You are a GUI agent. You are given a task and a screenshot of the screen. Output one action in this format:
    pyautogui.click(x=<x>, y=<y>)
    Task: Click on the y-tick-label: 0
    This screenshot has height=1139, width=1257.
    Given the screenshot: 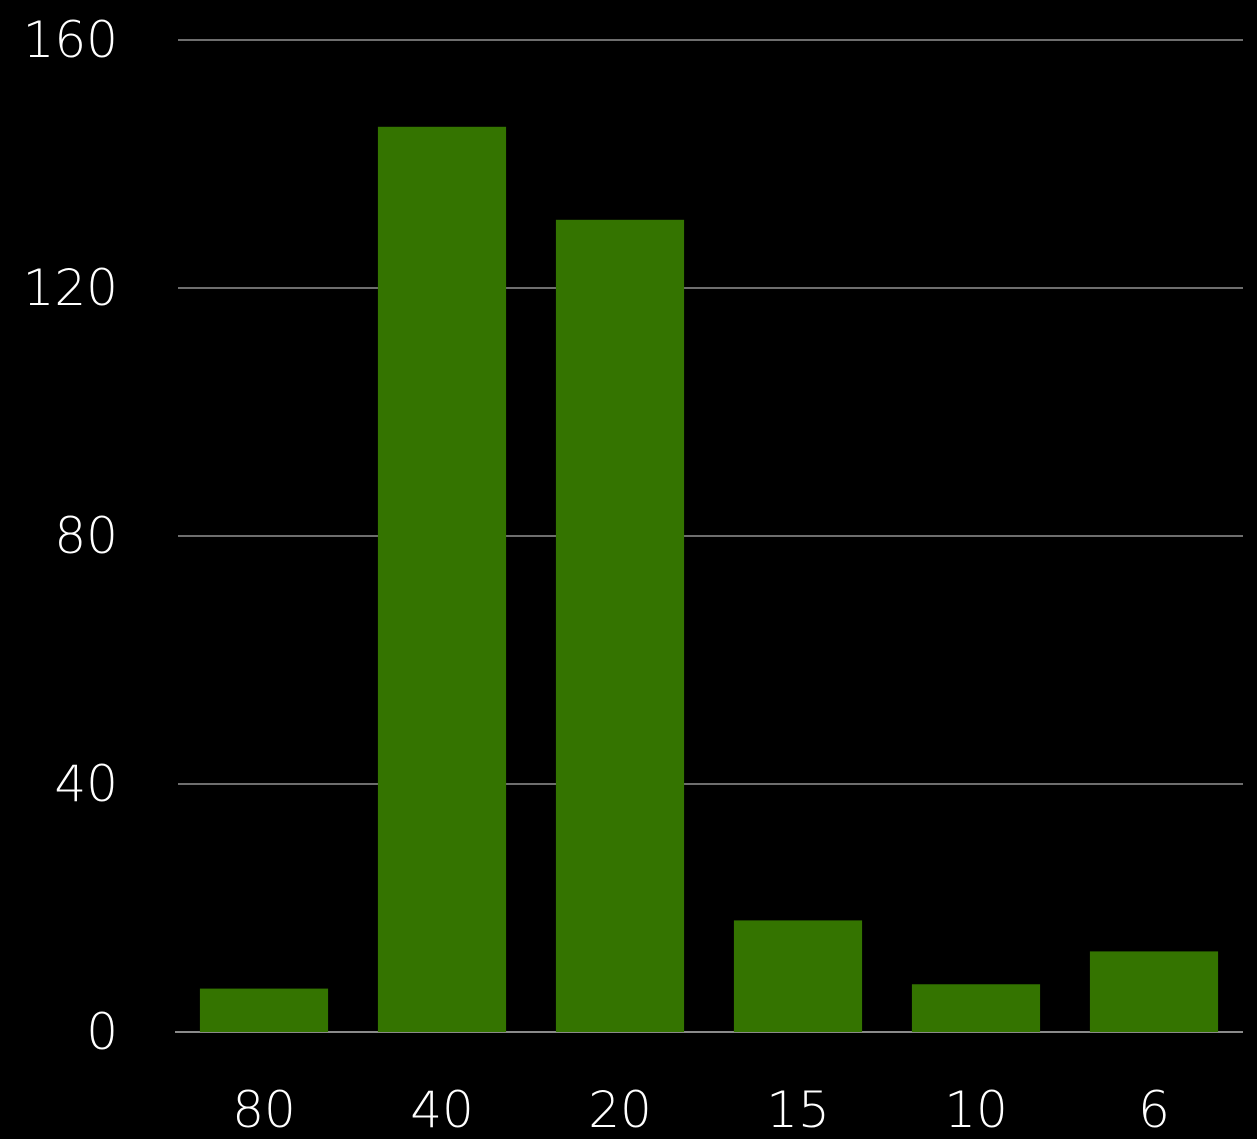 What is the action you would take?
    pyautogui.click(x=102, y=1032)
    